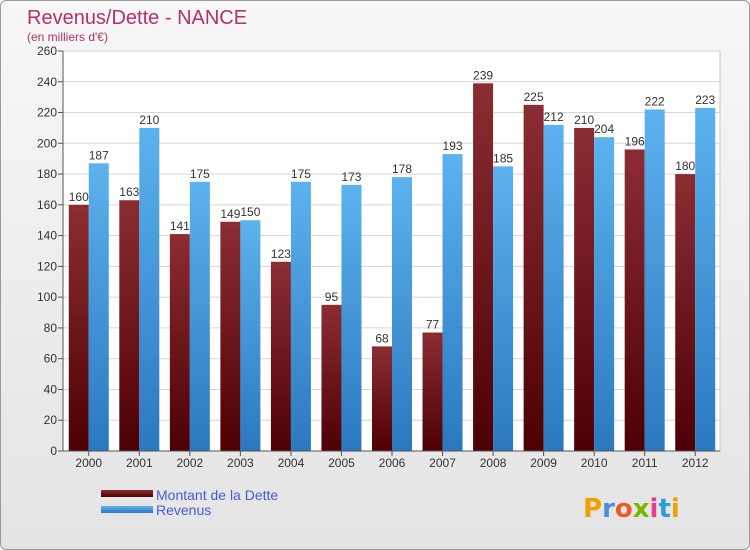 Image resolution: width=750 pixels, height=550 pixels. I want to click on y-tick-label: 260, so click(47, 51).